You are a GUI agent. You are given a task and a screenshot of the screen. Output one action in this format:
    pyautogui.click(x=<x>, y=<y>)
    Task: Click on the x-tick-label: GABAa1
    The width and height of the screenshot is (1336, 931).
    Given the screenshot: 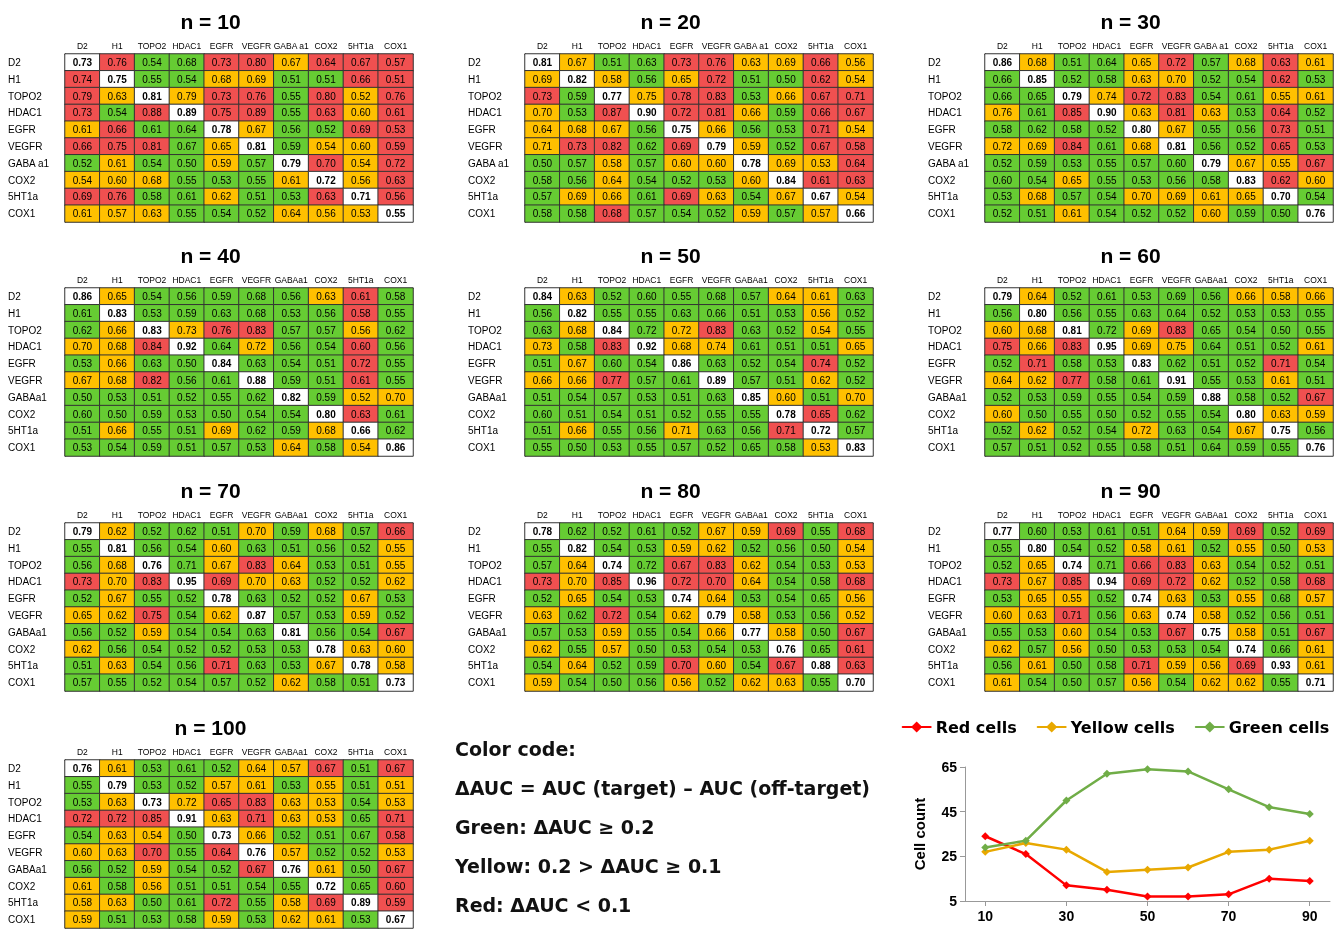 What is the action you would take?
    pyautogui.click(x=291, y=279)
    